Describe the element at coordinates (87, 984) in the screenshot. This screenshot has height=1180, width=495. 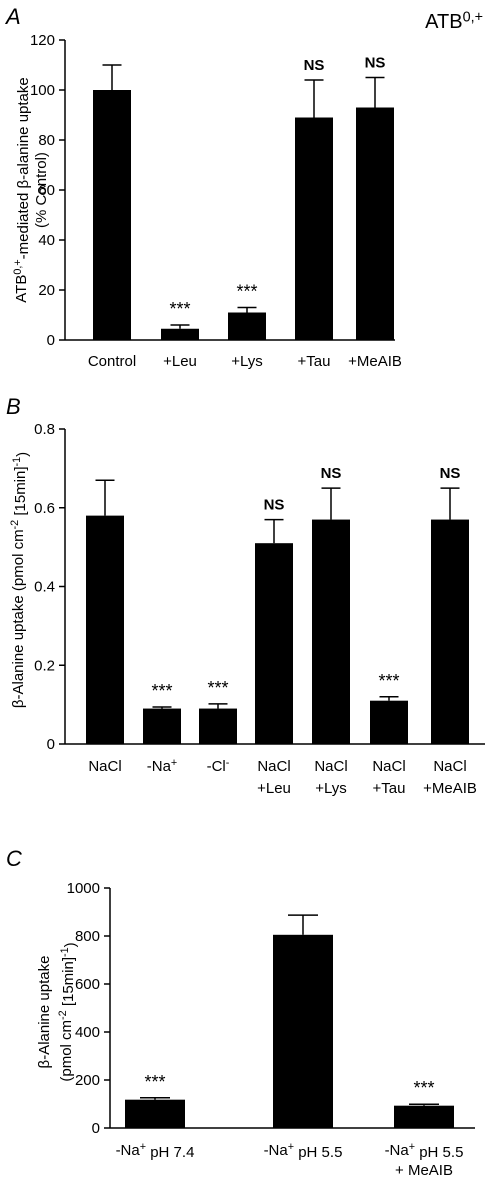
I see `y-tick-label: 600` at that location.